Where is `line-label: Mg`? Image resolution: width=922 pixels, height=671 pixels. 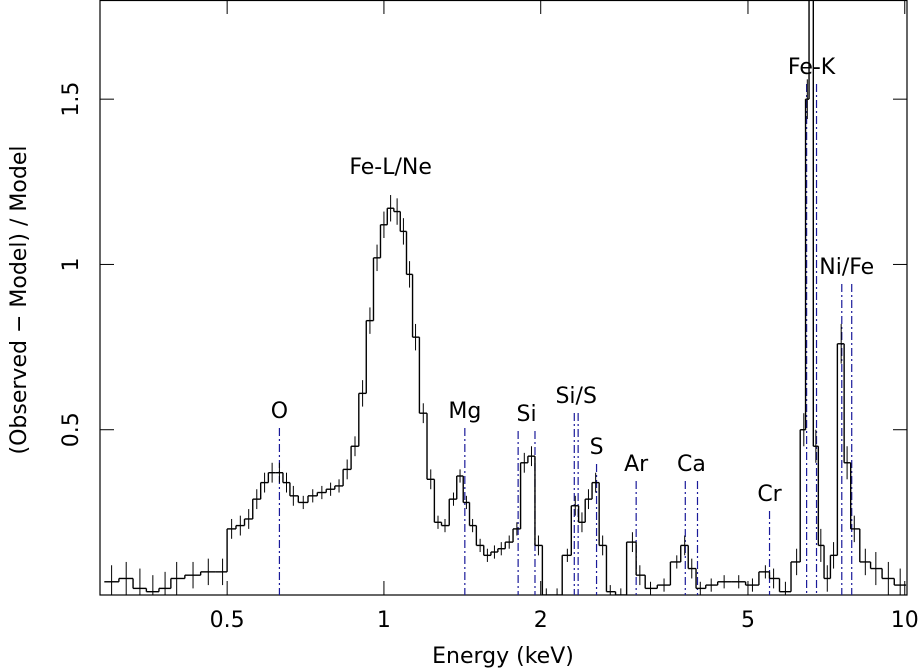
line-label: Mg is located at coordinates (464, 411).